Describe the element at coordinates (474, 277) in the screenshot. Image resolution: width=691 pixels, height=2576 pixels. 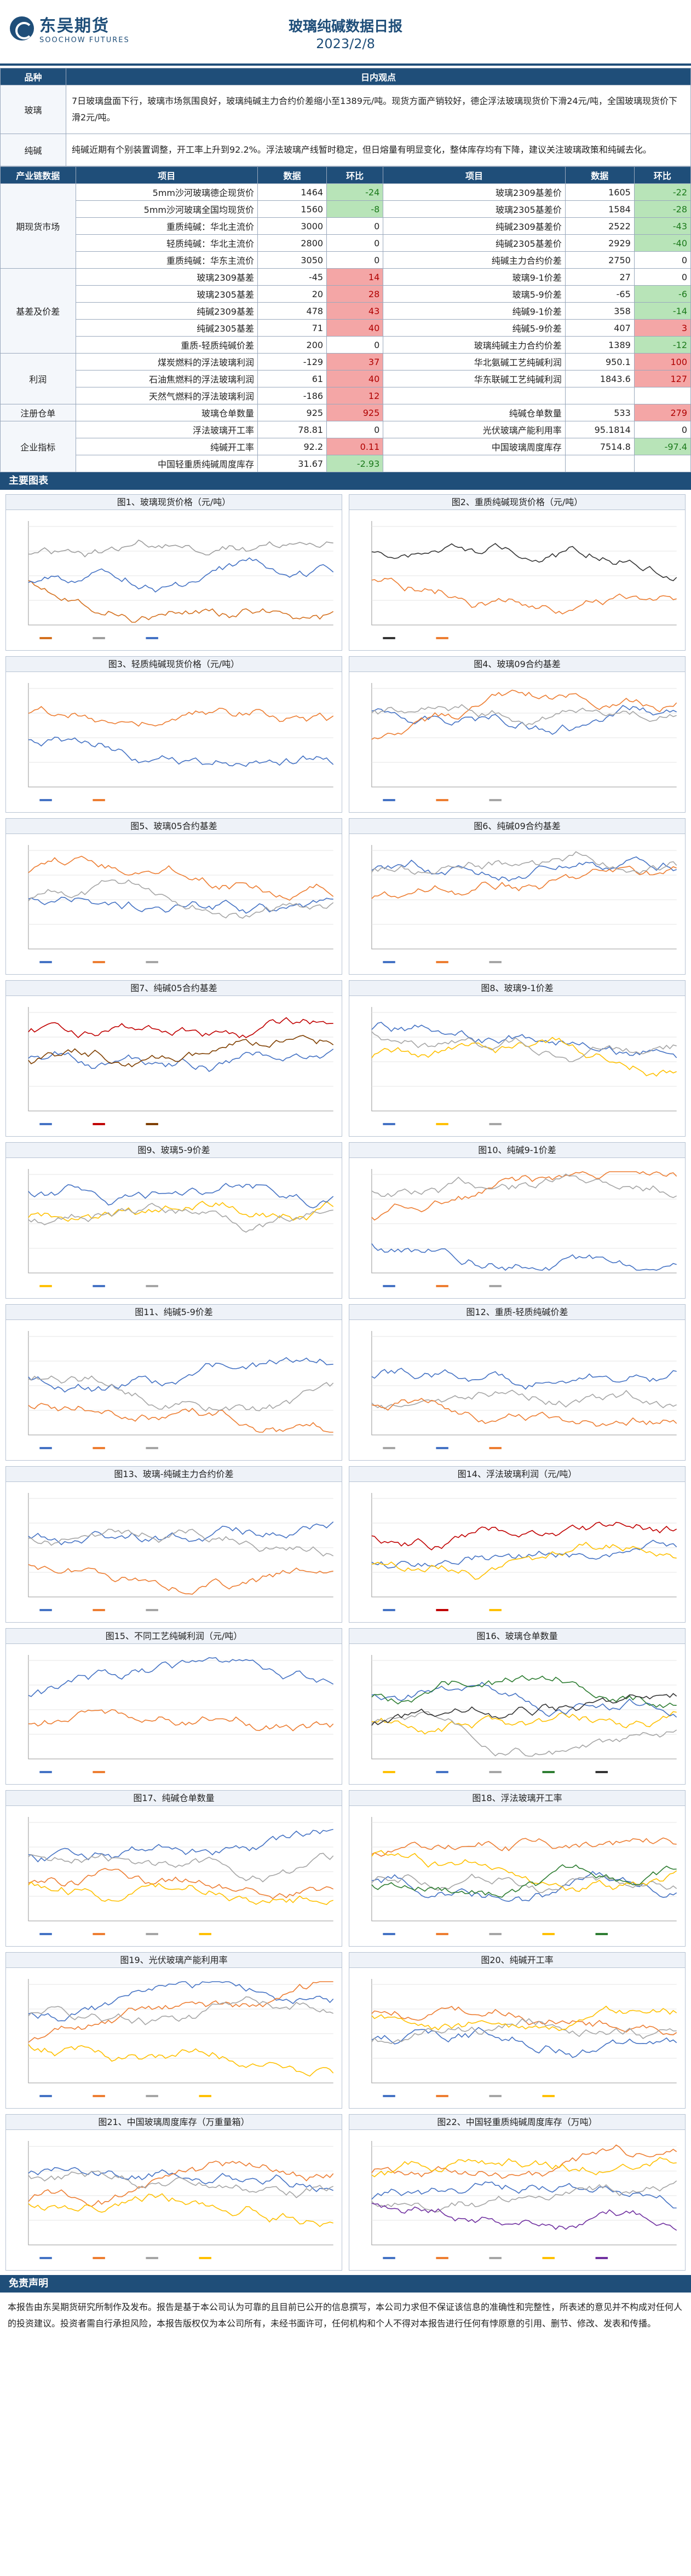
I see `item-label: 玻璃9-1价差` at that location.